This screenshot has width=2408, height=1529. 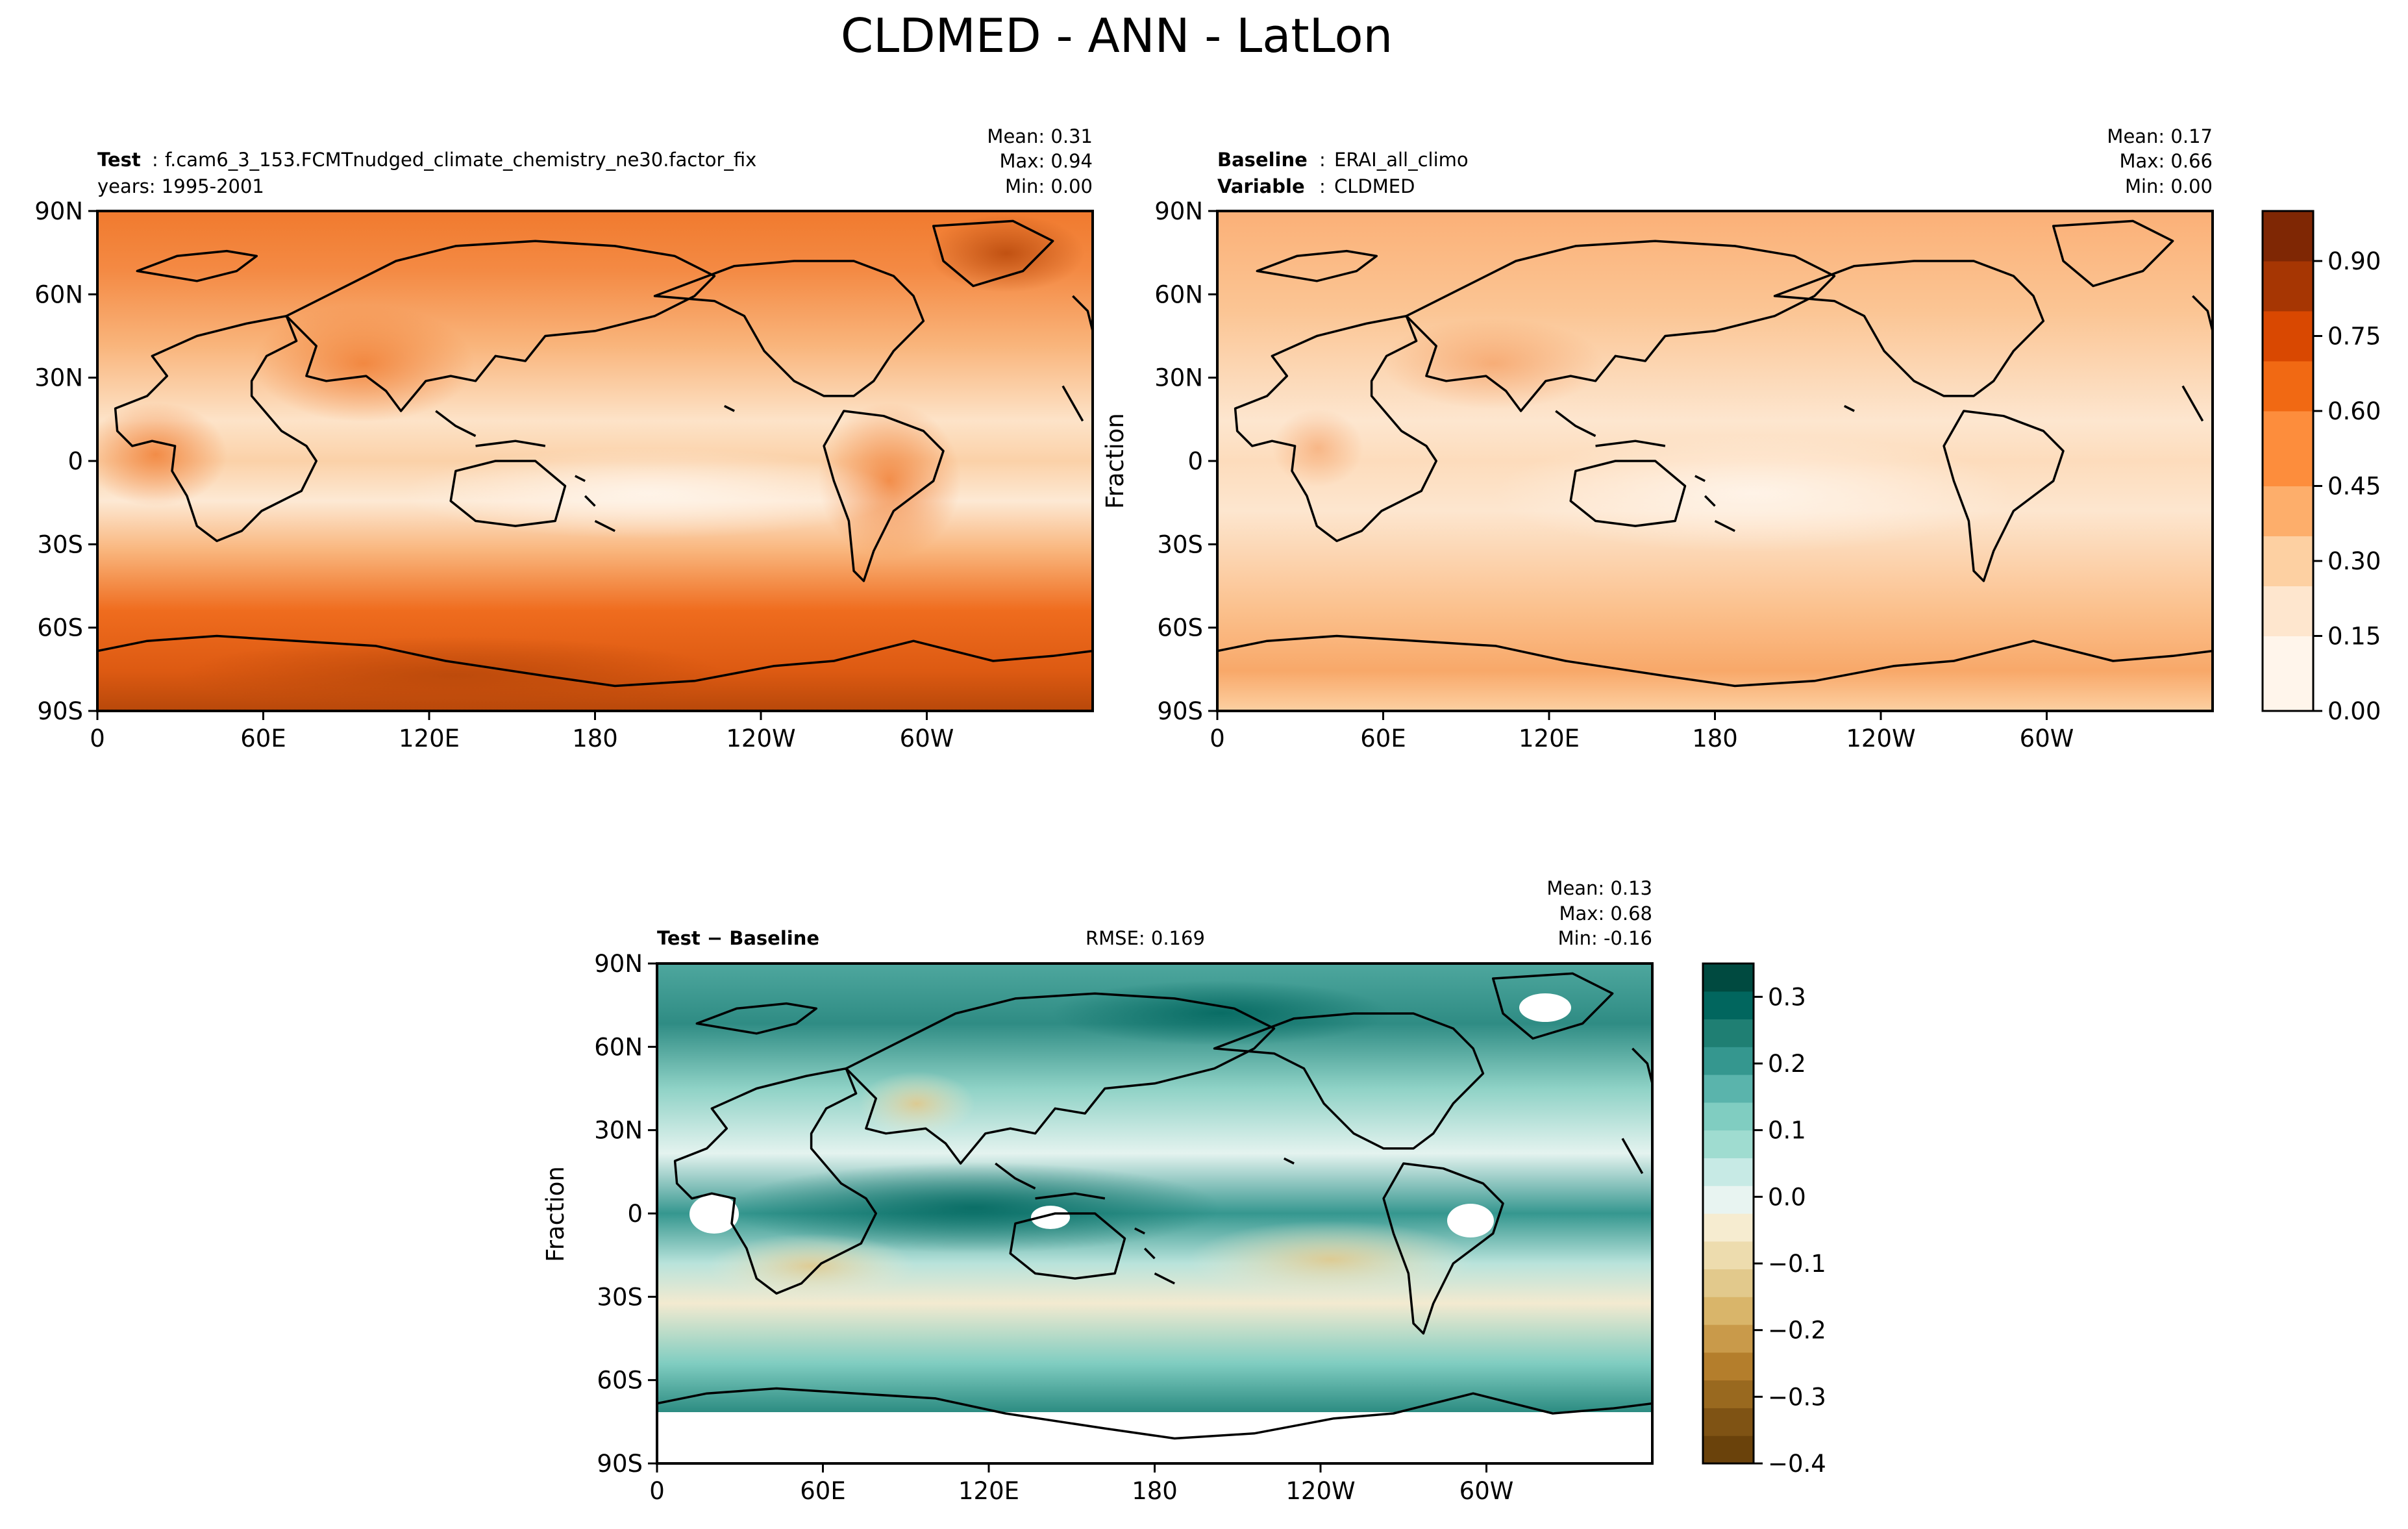 What do you see at coordinates (1115, 461) in the screenshot?
I see `baseline-ylabel: Fraction` at bounding box center [1115, 461].